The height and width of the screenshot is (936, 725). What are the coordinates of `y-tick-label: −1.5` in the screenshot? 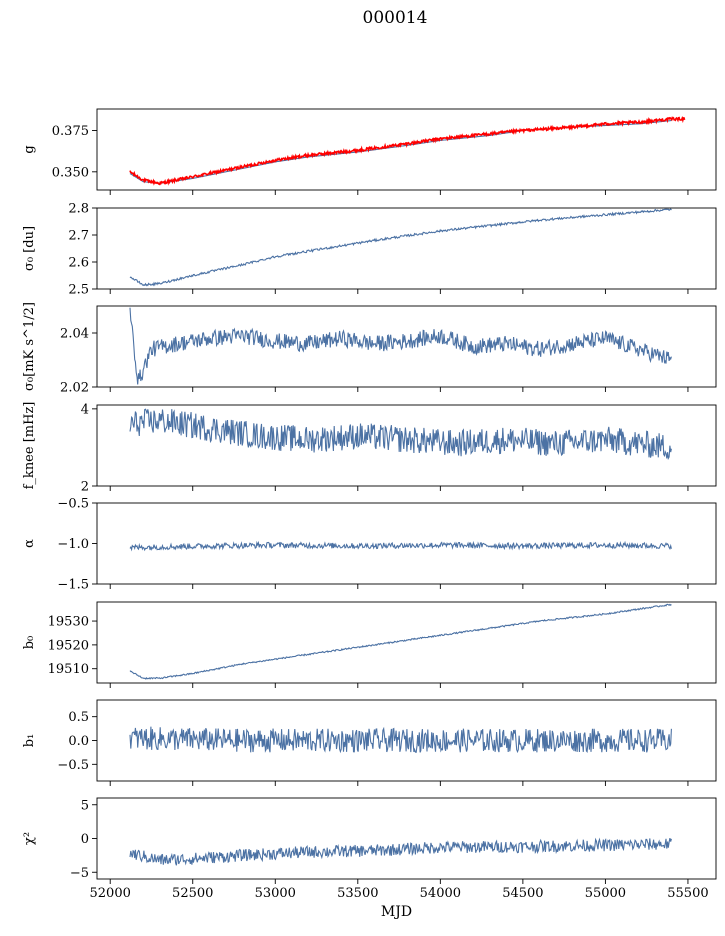 It's located at (73, 585).